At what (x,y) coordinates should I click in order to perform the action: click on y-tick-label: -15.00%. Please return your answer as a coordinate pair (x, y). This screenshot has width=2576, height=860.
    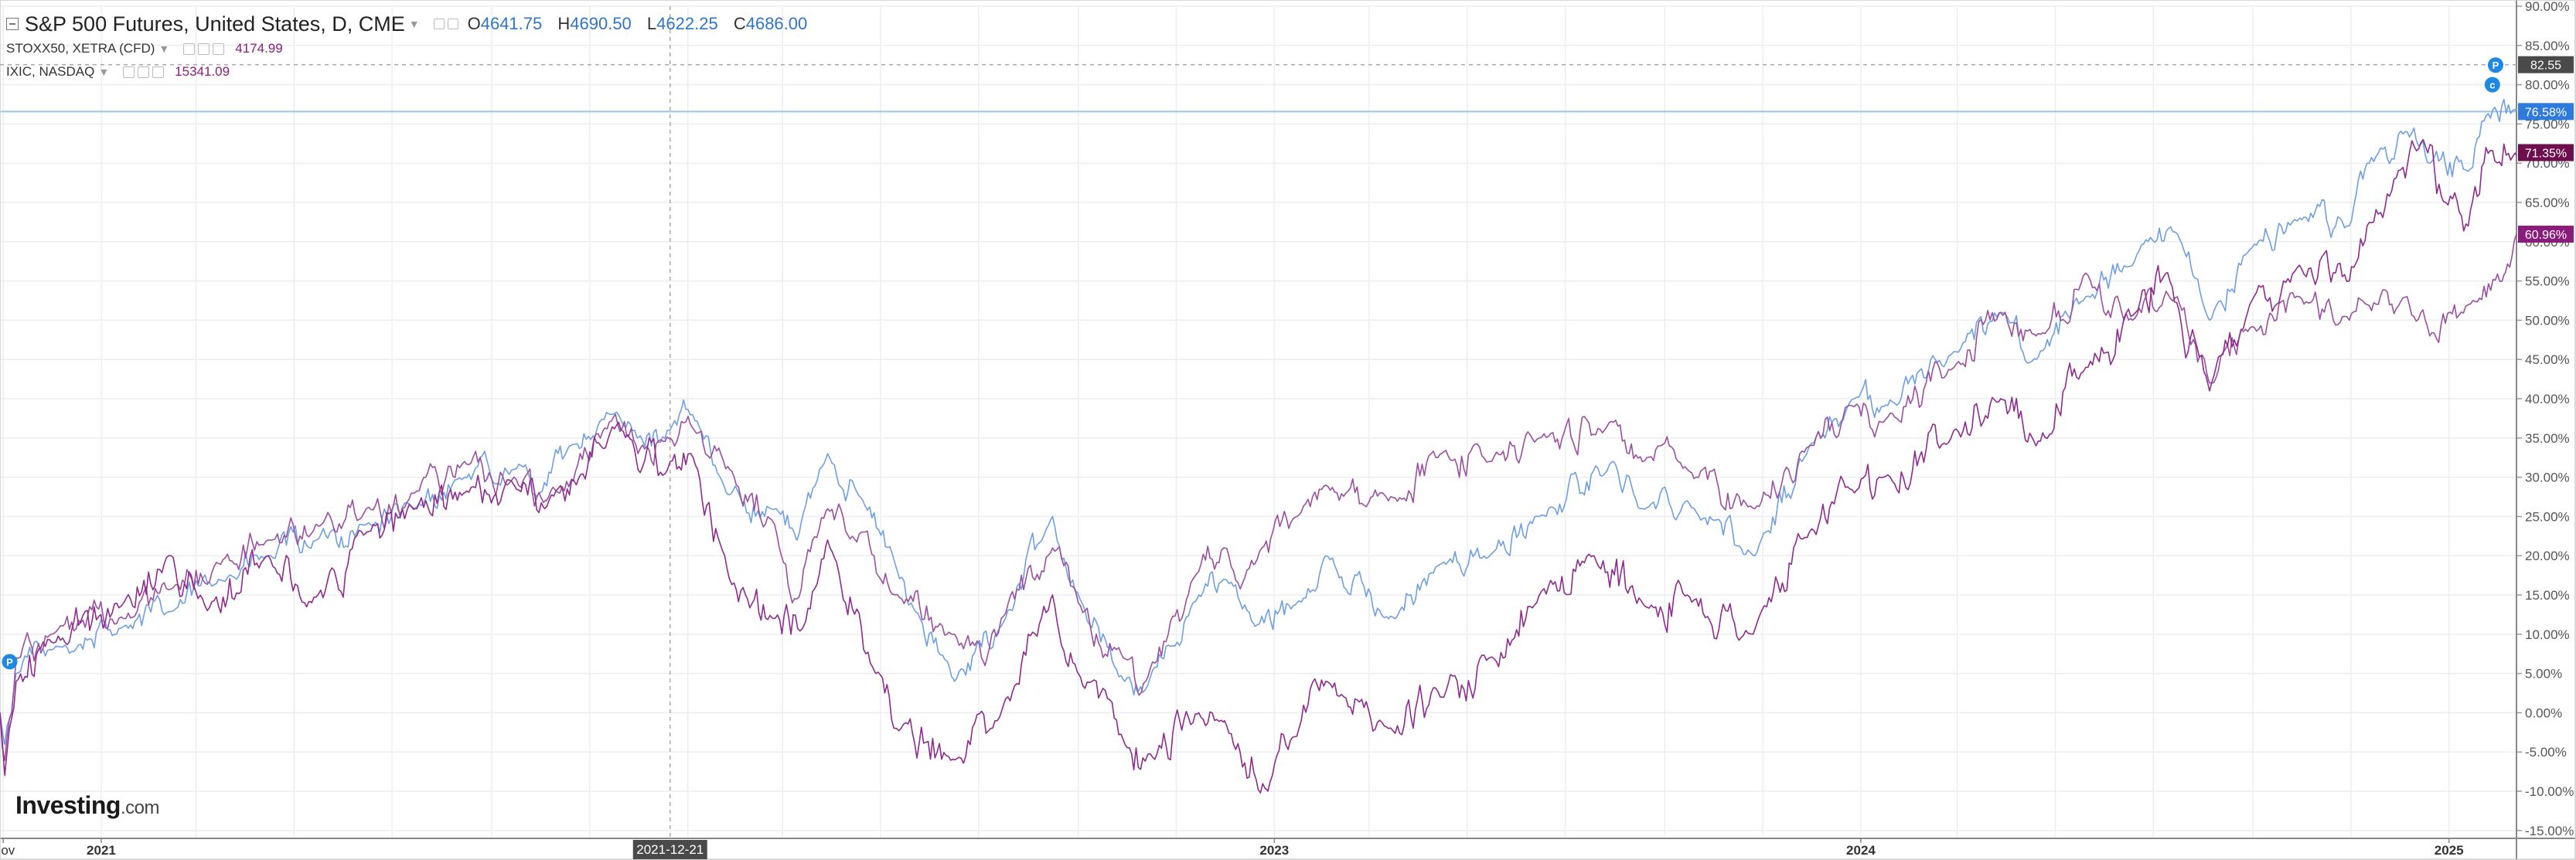
    Looking at the image, I should click on (2549, 831).